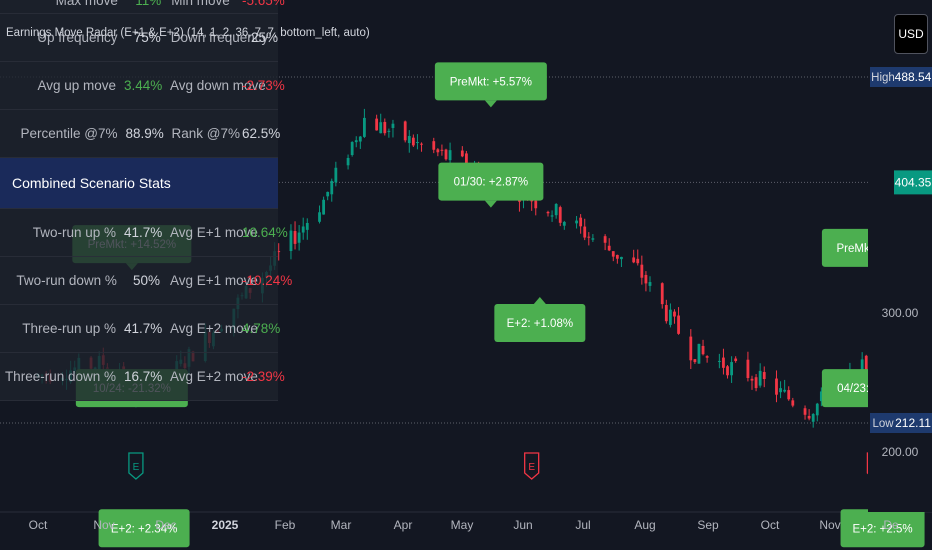 The image size is (932, 550). What do you see at coordinates (522, 525) in the screenshot?
I see `x-tick-label: Jun` at bounding box center [522, 525].